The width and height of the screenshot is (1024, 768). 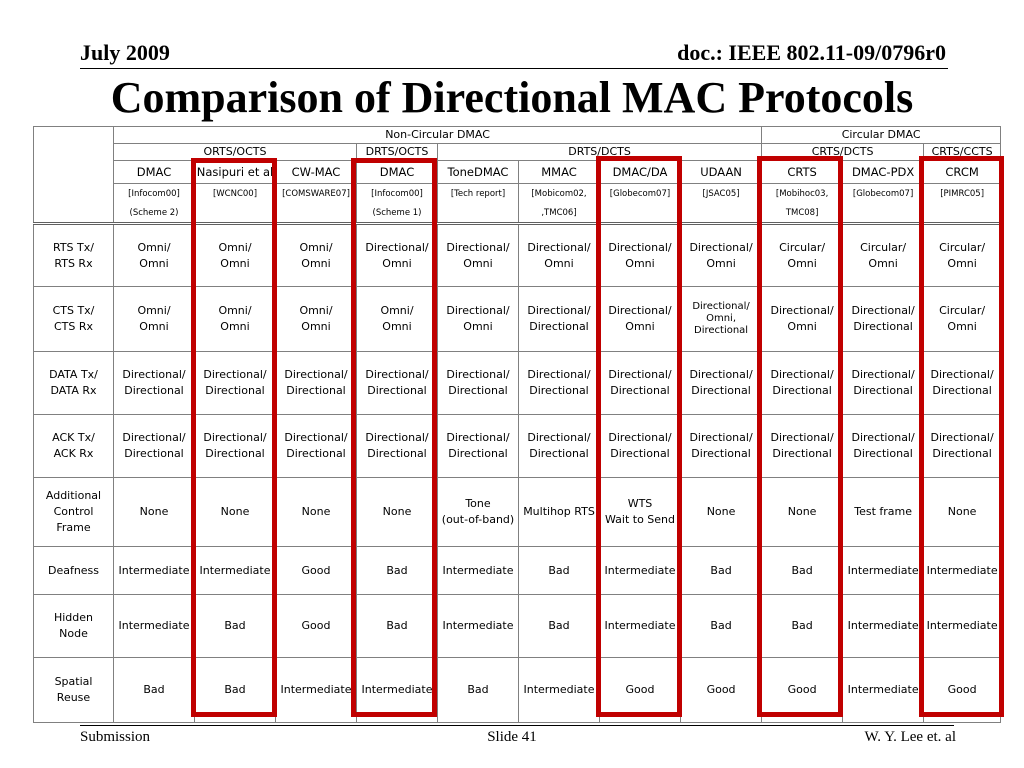 What do you see at coordinates (640, 519) in the screenshot?
I see `cell-line: Wait to Send` at bounding box center [640, 519].